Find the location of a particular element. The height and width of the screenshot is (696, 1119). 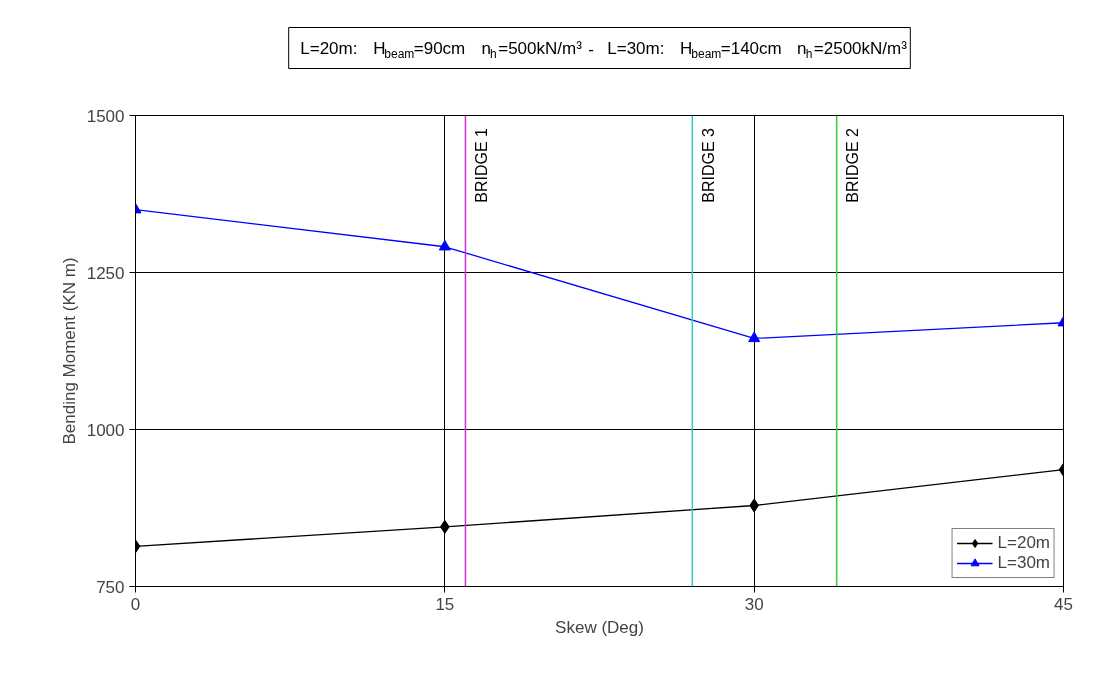

y-axis-title: Bending Moment (KN m) is located at coordinates (69, 351).